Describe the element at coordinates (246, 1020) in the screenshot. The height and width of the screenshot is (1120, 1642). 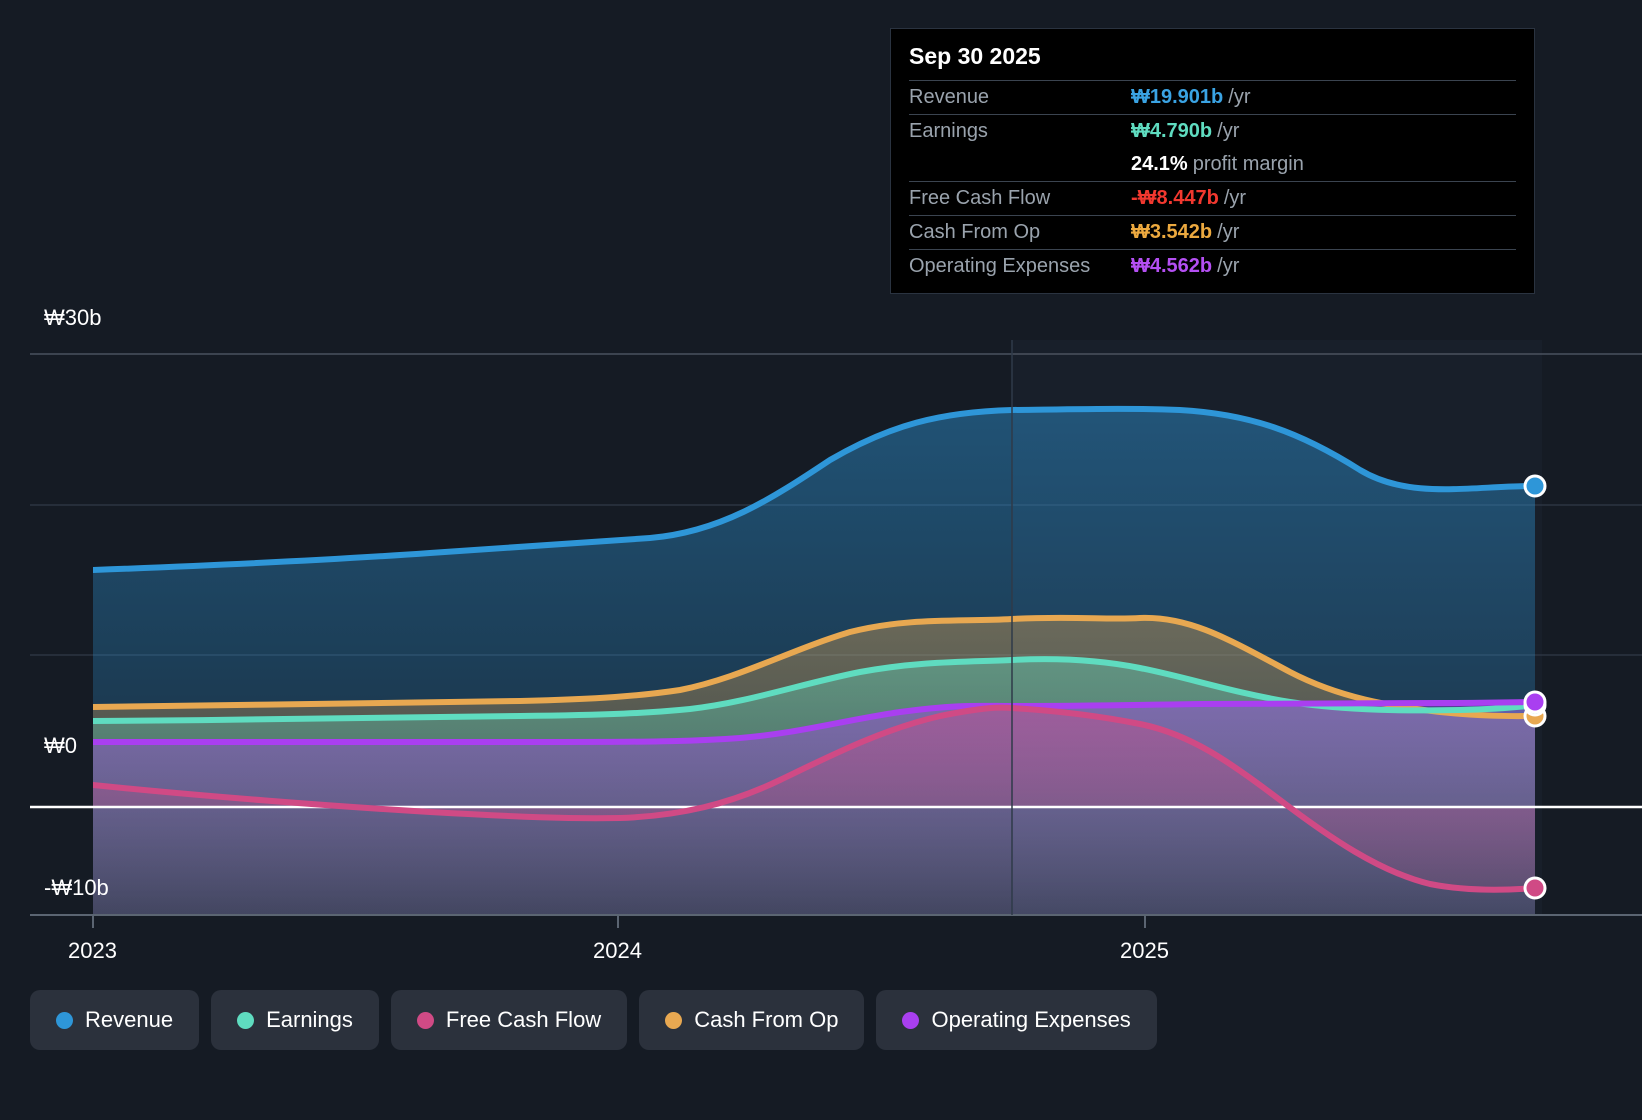
I see `legend-dot-earnings-icon` at that location.